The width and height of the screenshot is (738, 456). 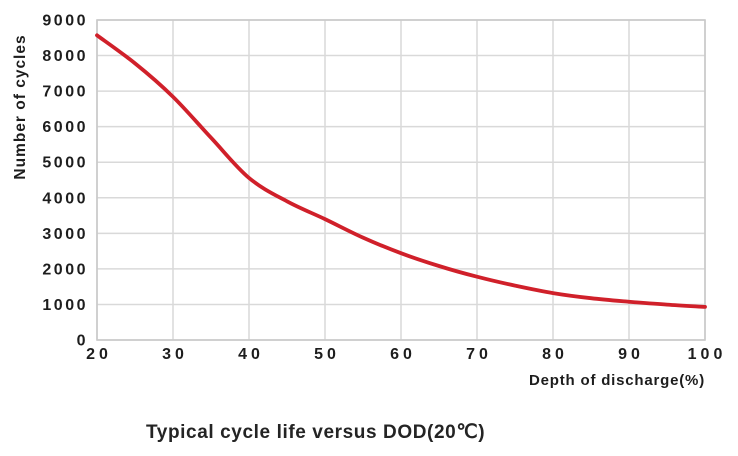 What do you see at coordinates (65, 56) in the screenshot?
I see `y-tick-label: 8000` at bounding box center [65, 56].